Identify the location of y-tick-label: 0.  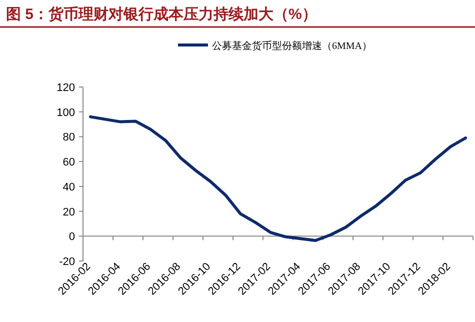
(71, 237).